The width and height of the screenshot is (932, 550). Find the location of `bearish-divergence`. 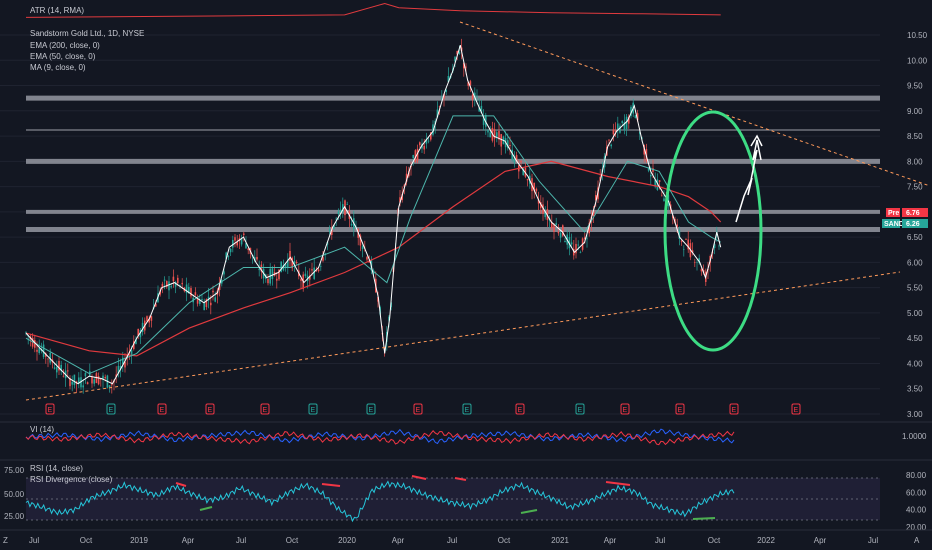

bearish-divergence is located at coordinates (331, 485).